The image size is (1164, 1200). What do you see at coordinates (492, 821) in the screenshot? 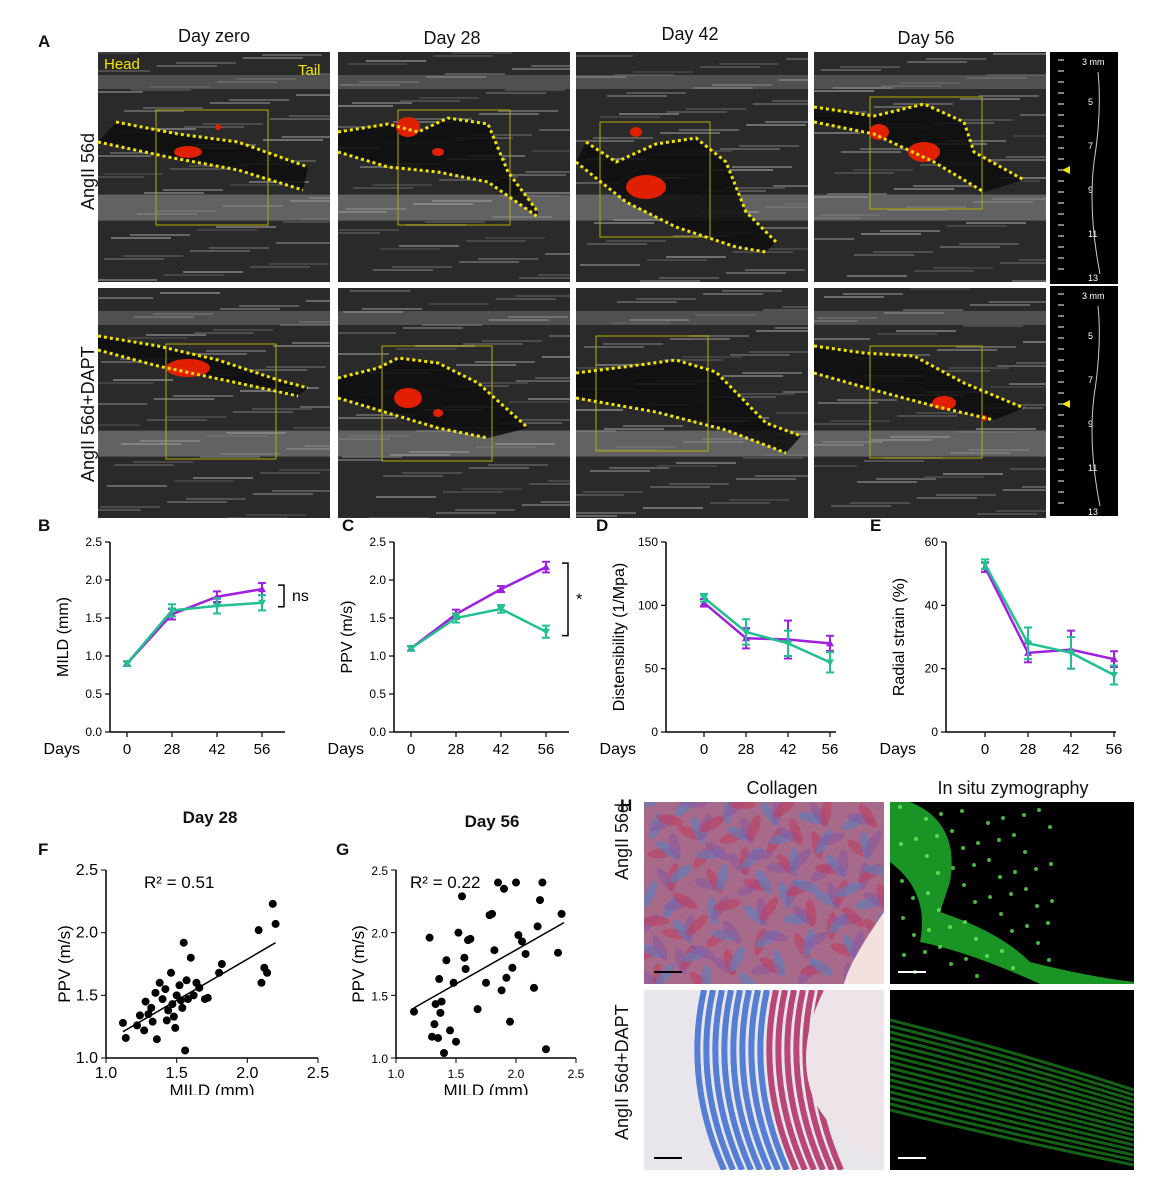
I see `chart-g-title: Day 56` at bounding box center [492, 821].